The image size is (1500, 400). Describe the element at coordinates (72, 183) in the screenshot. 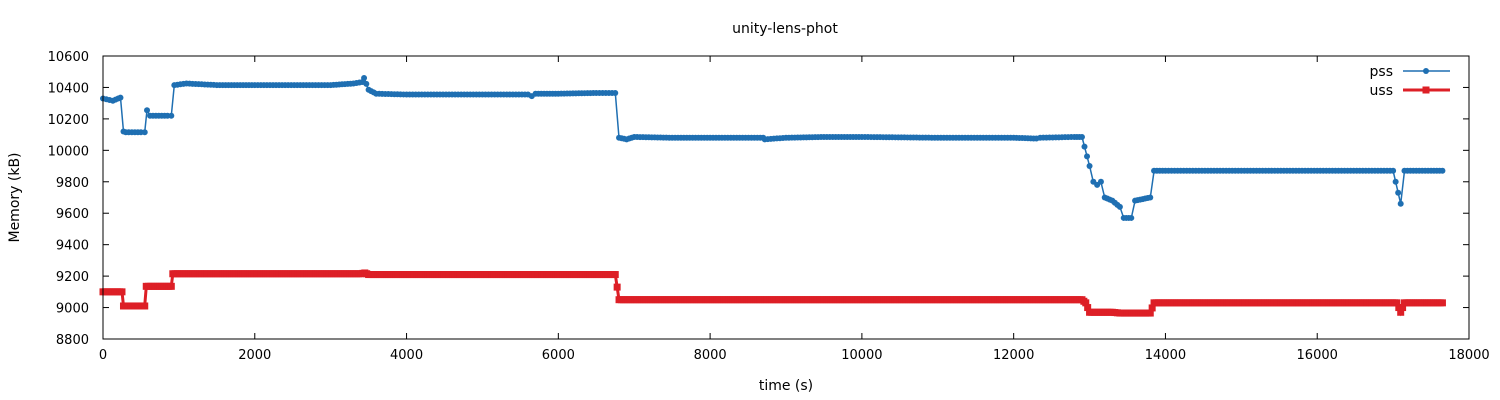

I see `y-tick-label: 9800` at that location.